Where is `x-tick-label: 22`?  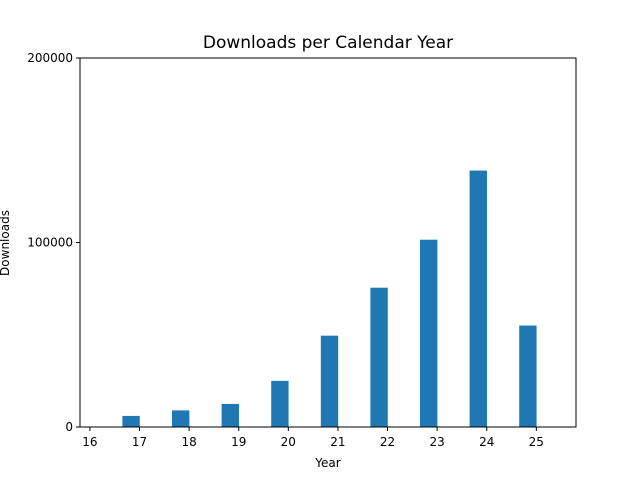
x-tick-label: 22 is located at coordinates (387, 442).